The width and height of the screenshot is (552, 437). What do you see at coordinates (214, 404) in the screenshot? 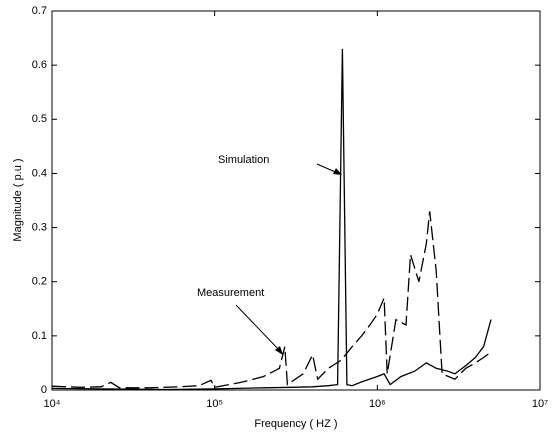
I see `x-tick-label: 10⁵` at bounding box center [214, 404].